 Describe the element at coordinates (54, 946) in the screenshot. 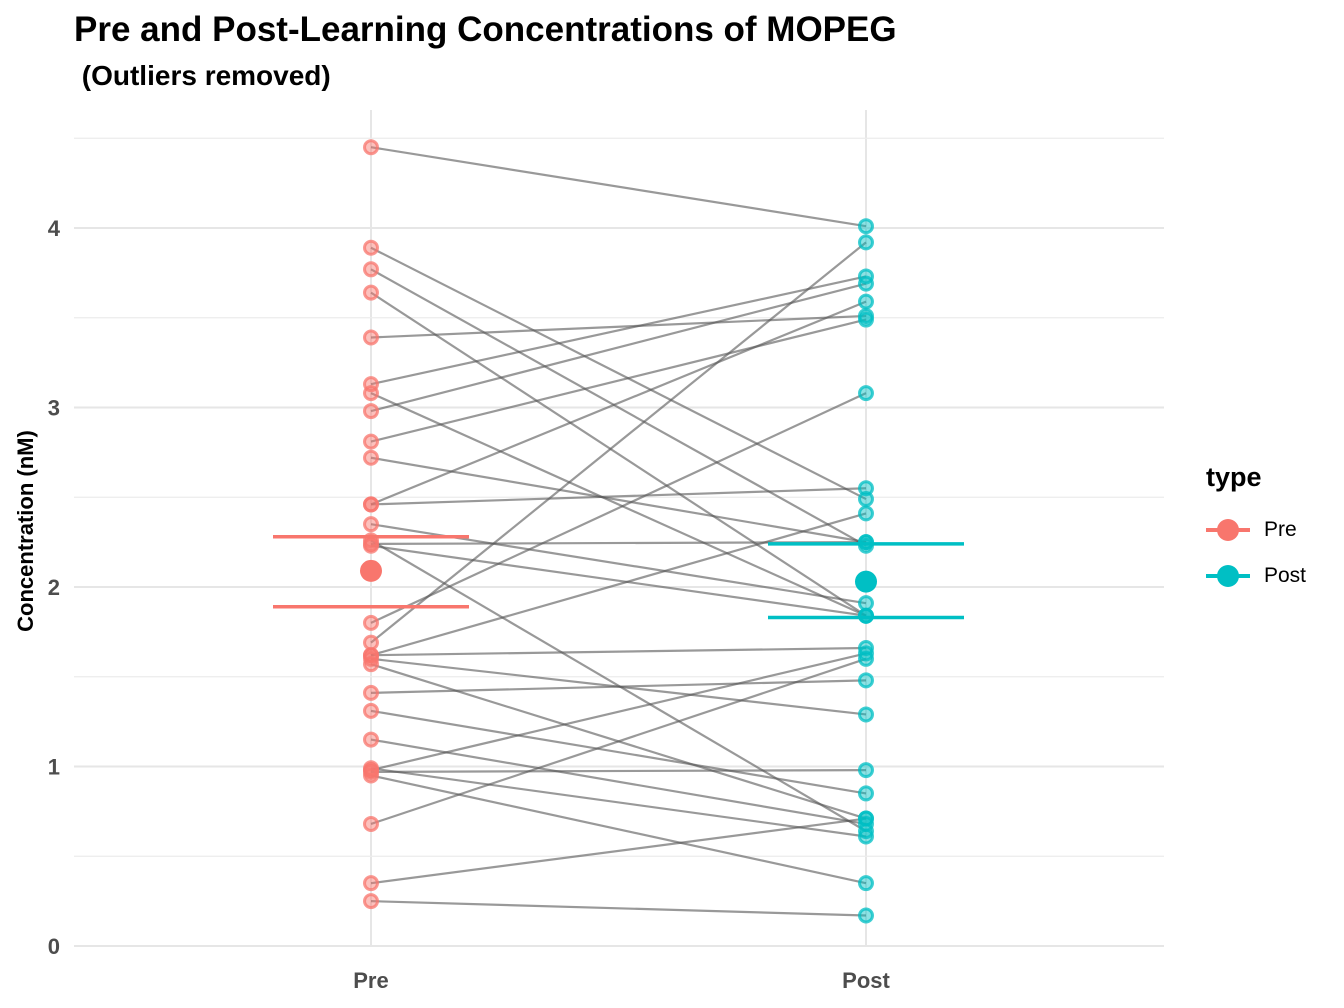

I see `y-tick-label: 0` at that location.